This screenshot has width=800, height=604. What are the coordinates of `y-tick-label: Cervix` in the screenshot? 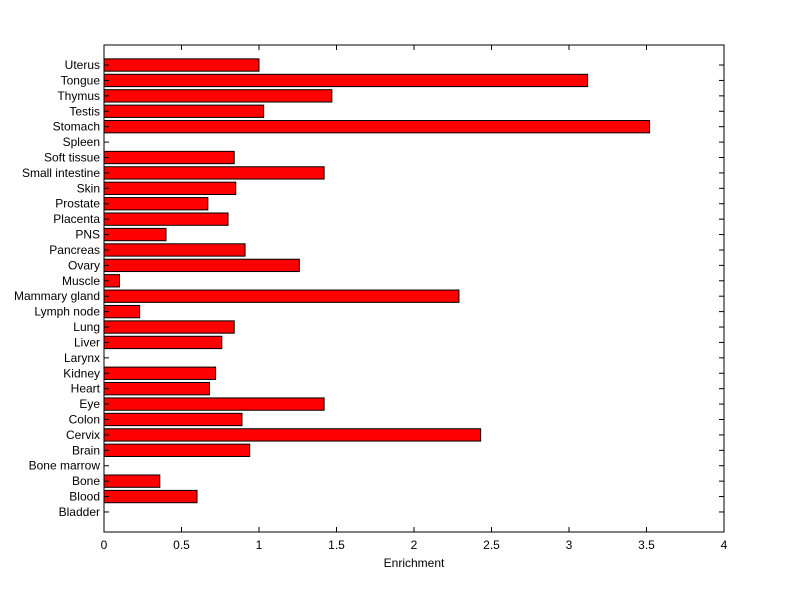 It's located at (83, 435).